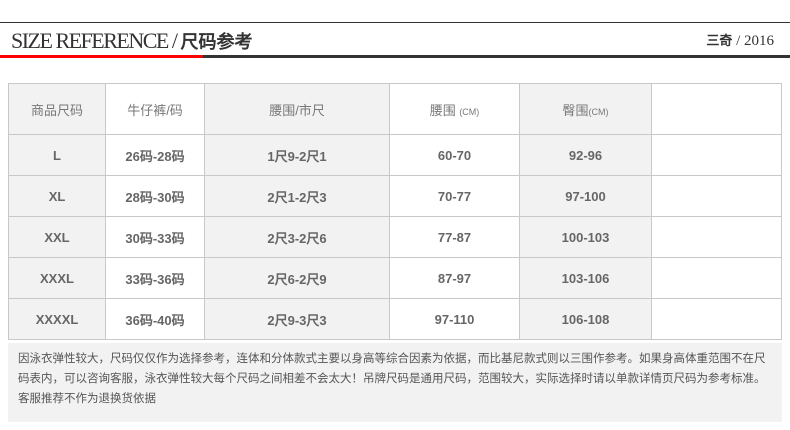  Describe the element at coordinates (57, 196) in the screenshot. I see `table-cell: XL` at that location.